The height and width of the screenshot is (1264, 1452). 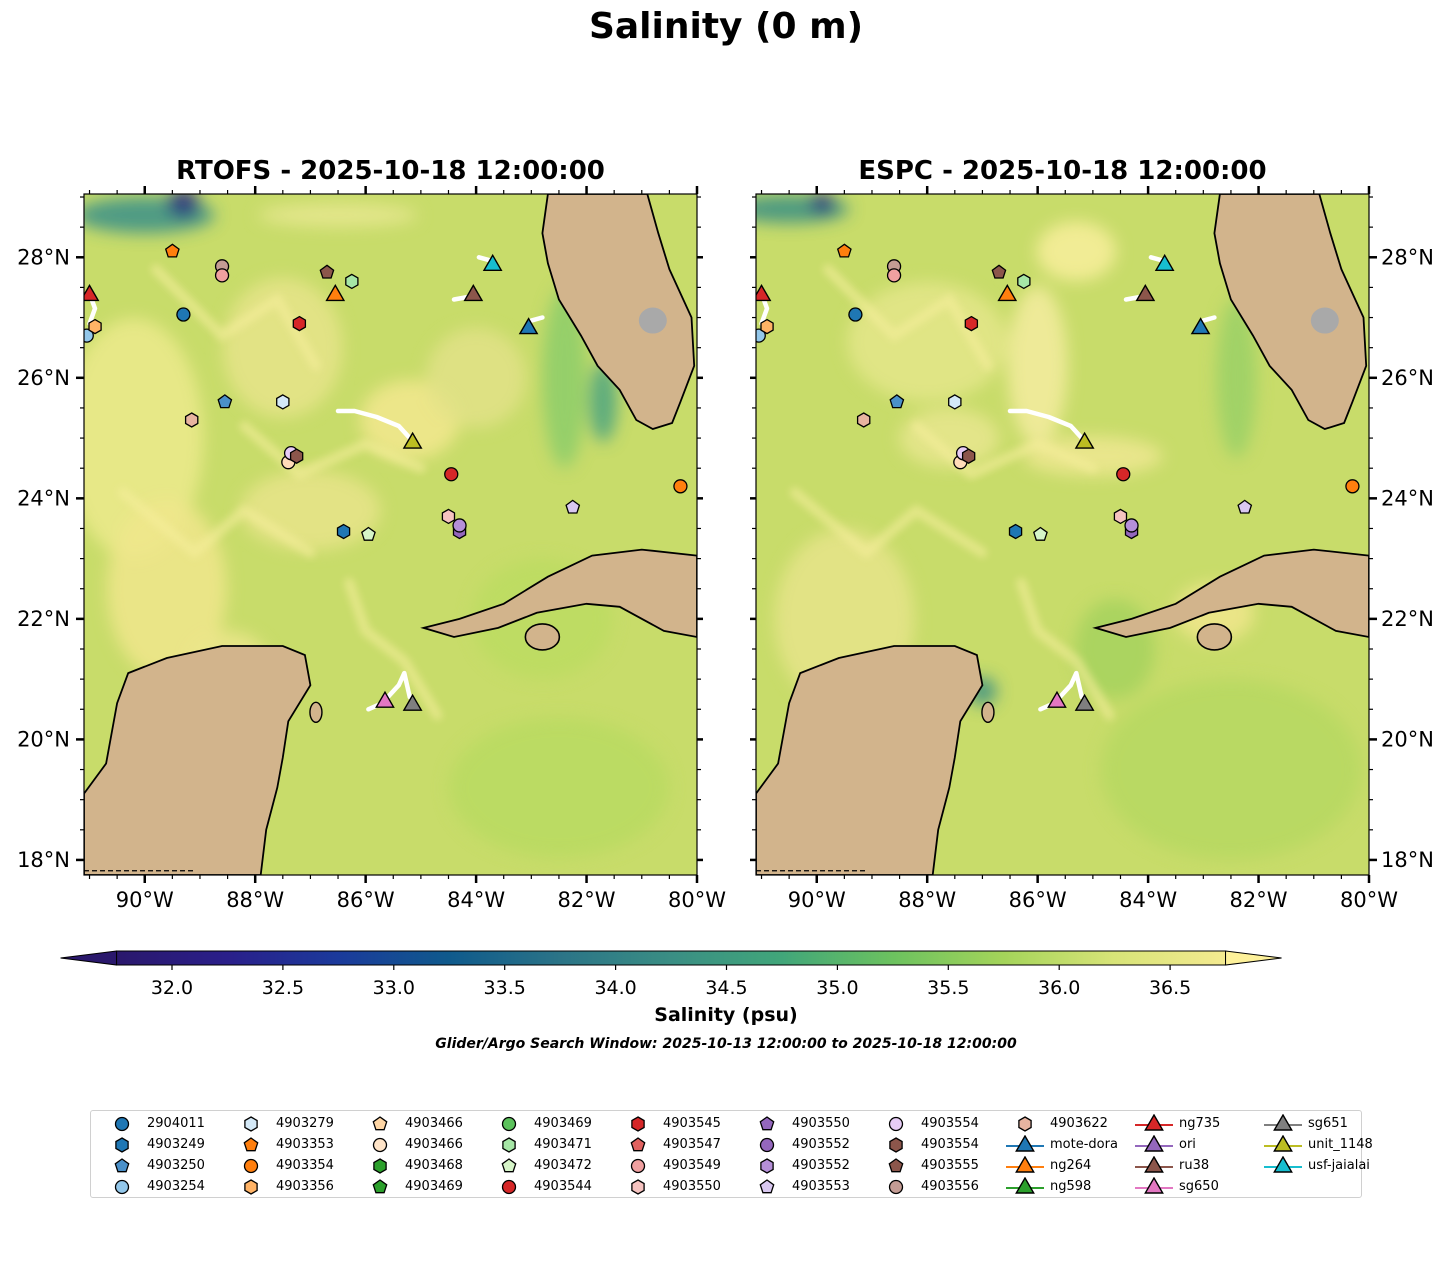 I want to click on legend-label: sg651, so click(x=1328, y=1123).